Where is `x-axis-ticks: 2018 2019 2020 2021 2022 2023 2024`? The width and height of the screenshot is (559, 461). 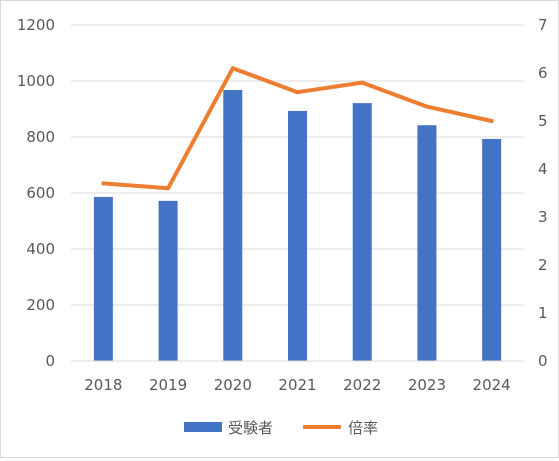 x-axis-ticks: 2018 2019 2020 2021 2022 2023 2024 is located at coordinates (297, 385).